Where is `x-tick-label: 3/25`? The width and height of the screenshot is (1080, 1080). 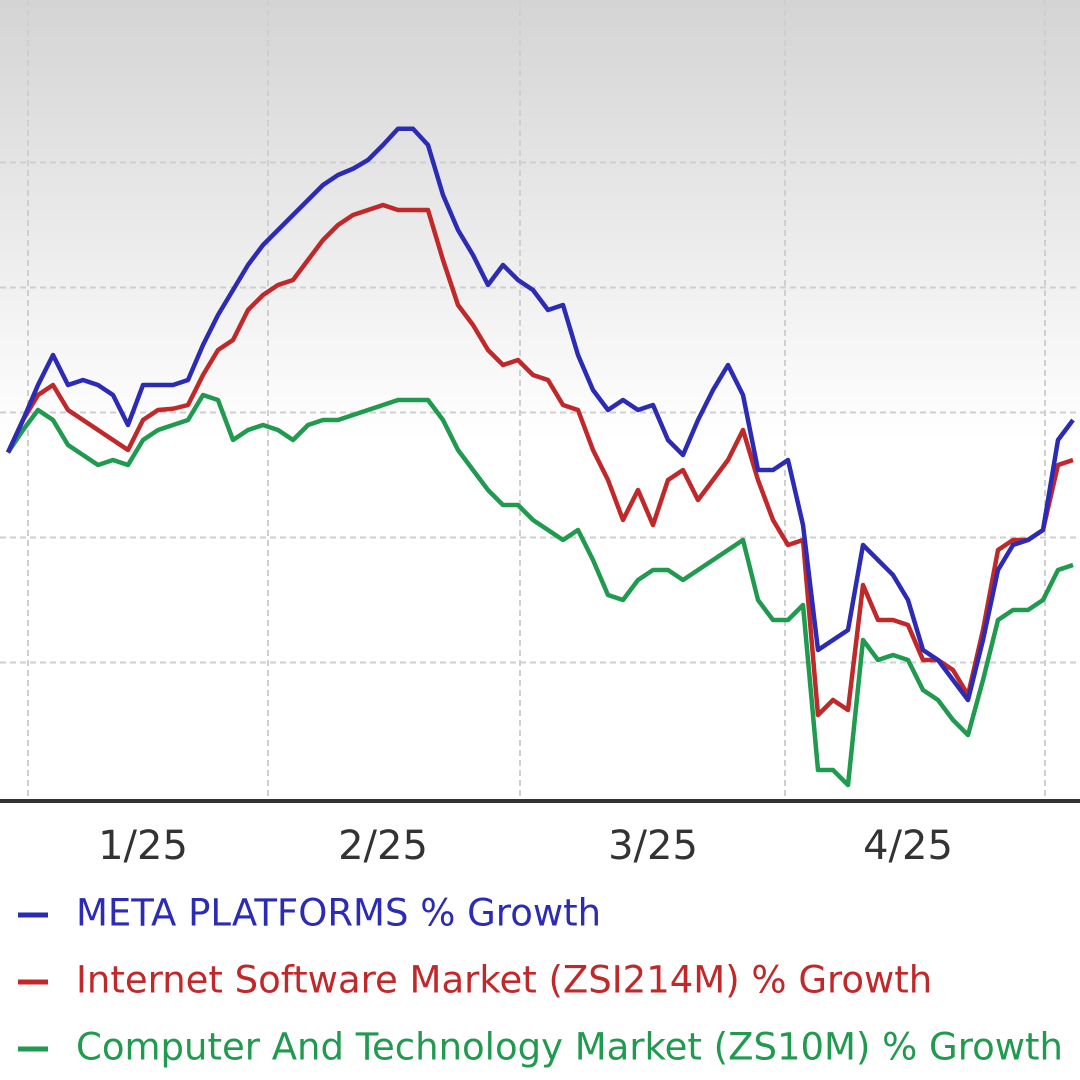
x-tick-label: 3/25 is located at coordinates (653, 846).